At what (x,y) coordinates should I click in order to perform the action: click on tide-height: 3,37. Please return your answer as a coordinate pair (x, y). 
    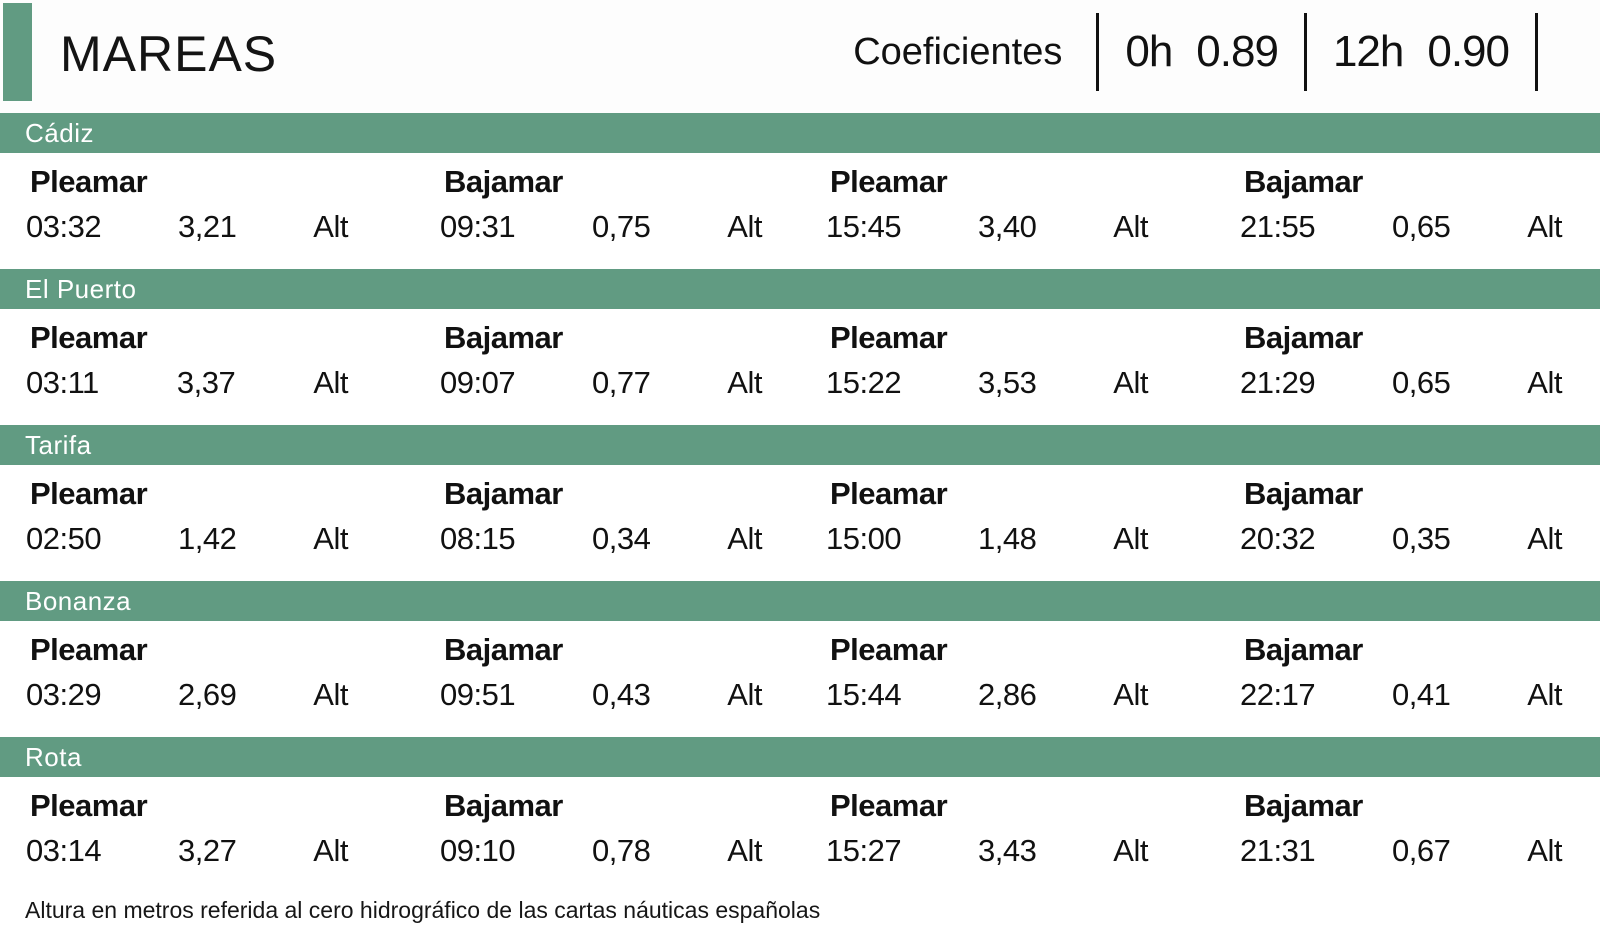
    Looking at the image, I should click on (206, 382).